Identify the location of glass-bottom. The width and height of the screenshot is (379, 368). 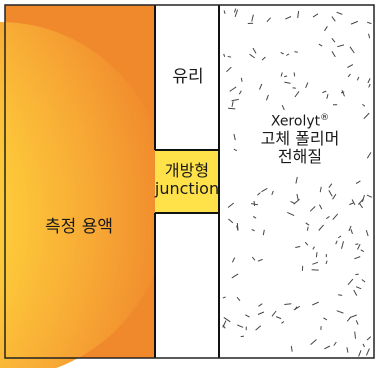
(186, 285).